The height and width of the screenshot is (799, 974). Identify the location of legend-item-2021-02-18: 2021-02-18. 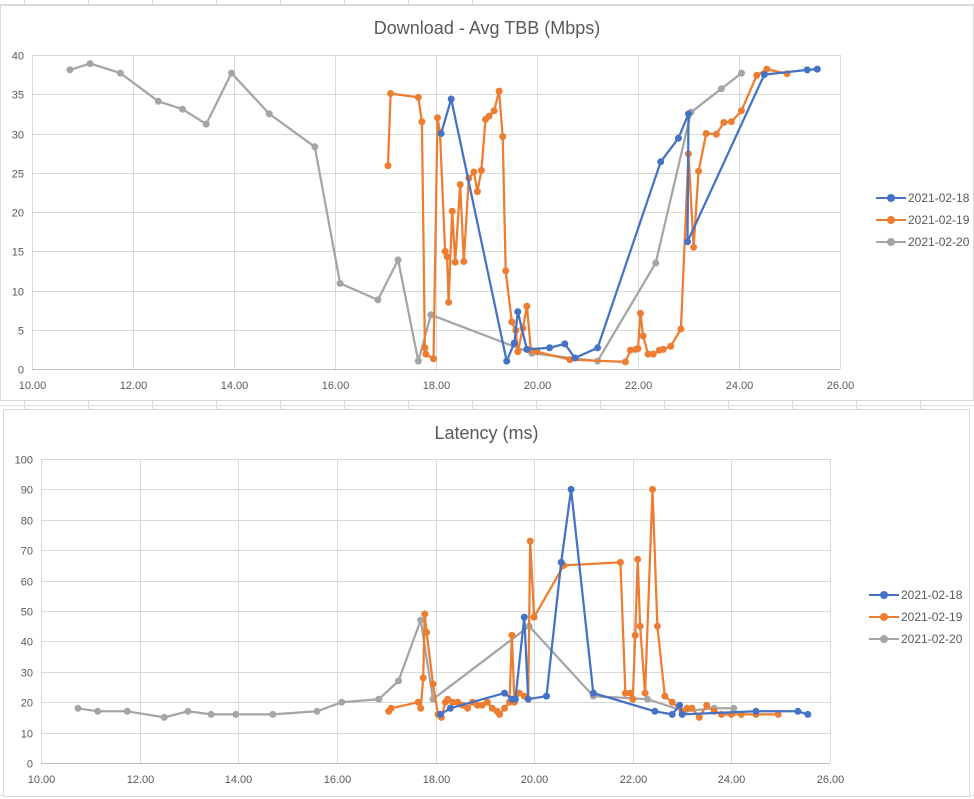
(915, 595).